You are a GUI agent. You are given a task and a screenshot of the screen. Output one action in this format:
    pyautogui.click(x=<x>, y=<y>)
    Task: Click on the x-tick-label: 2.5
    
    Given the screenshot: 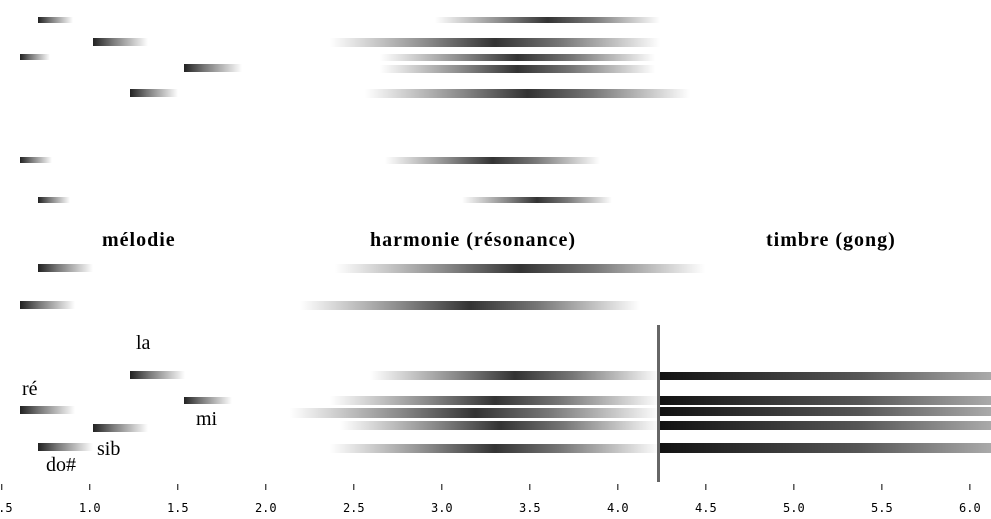 What is the action you would take?
    pyautogui.click(x=354, y=508)
    